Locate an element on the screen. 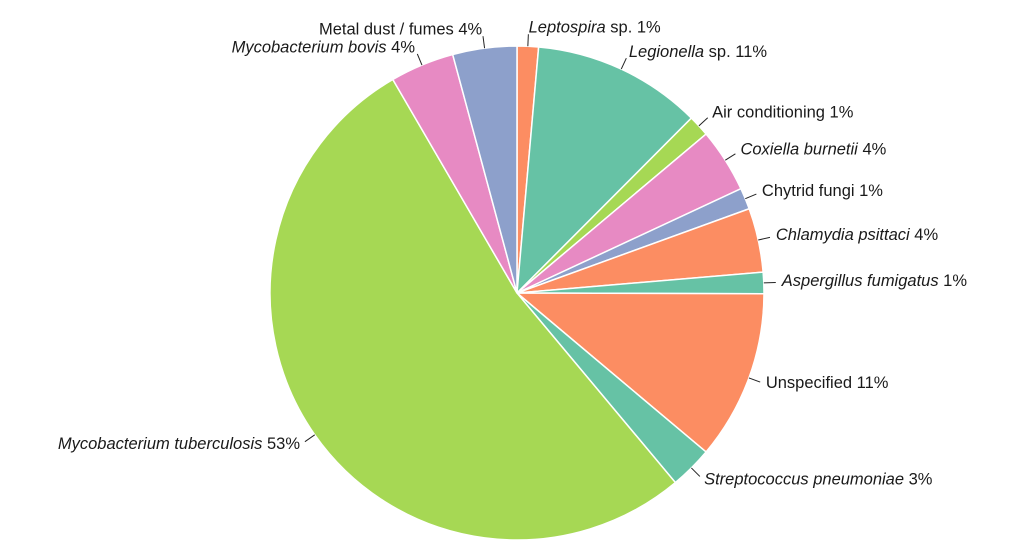 Image resolution: width=1009 pixels, height=541 pixels. leader-mycobacterium-tuberculosis is located at coordinates (310, 438).